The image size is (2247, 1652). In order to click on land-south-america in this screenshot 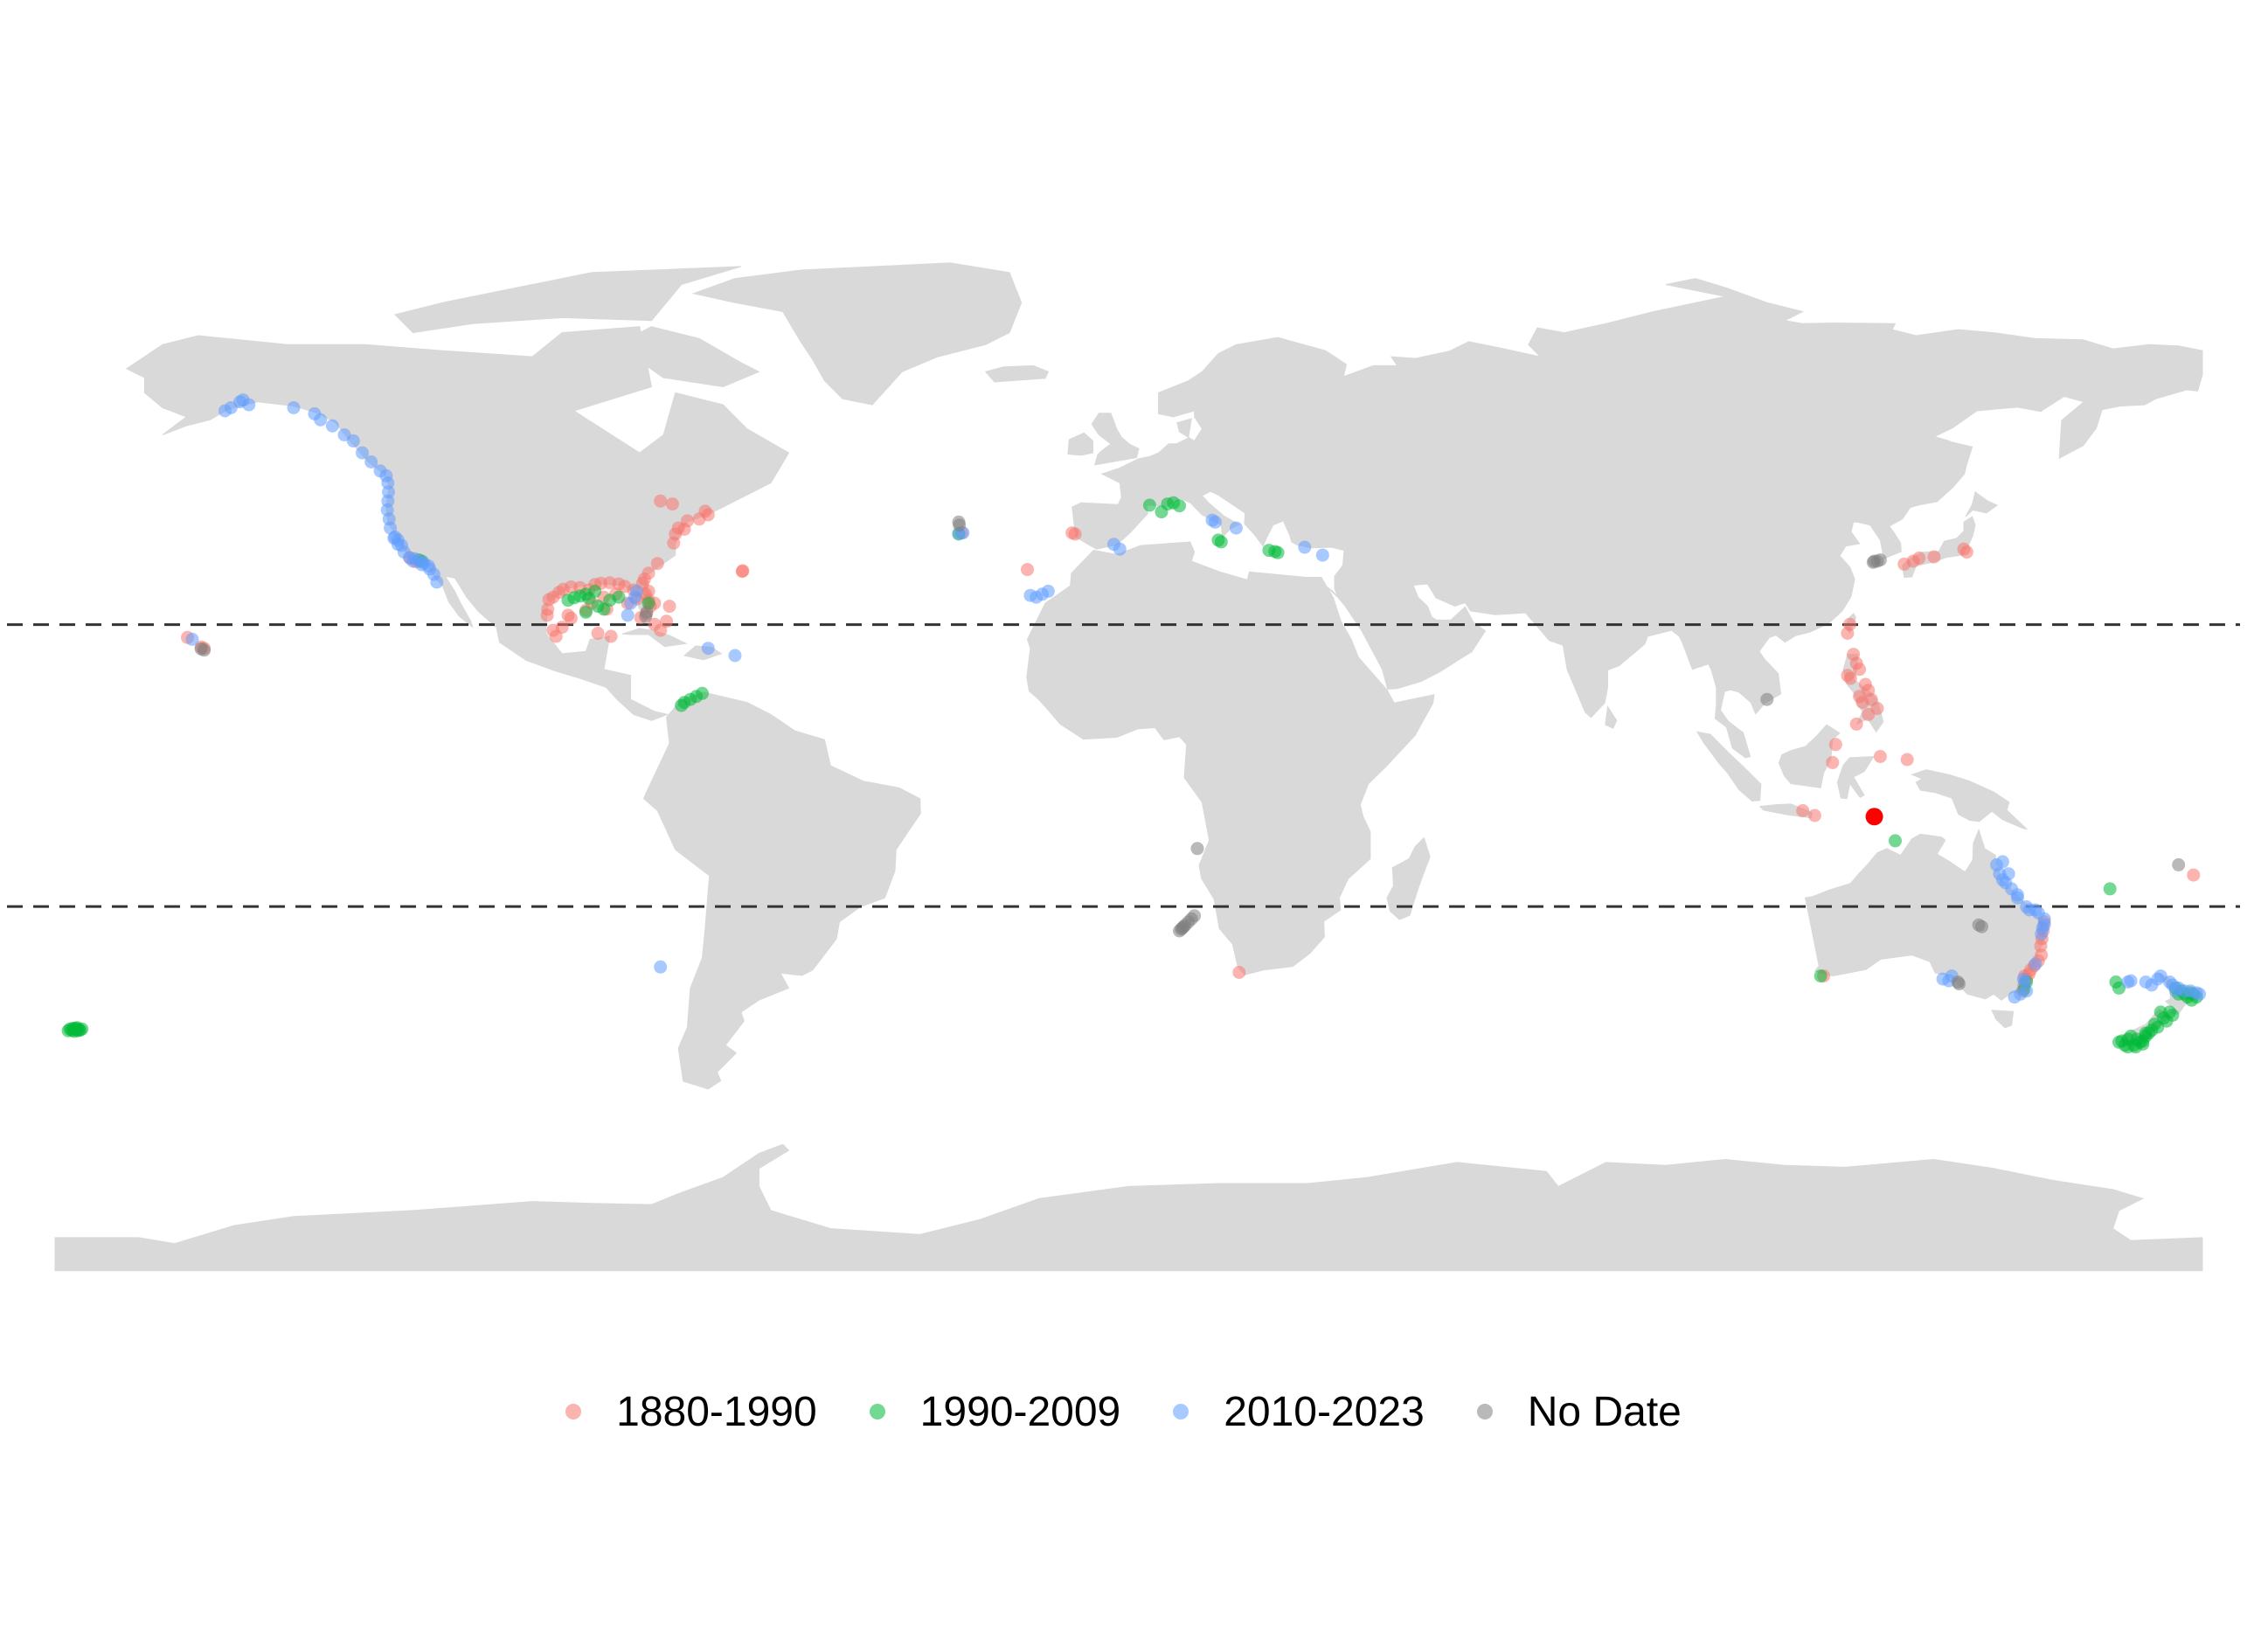, I will do `click(782, 891)`.